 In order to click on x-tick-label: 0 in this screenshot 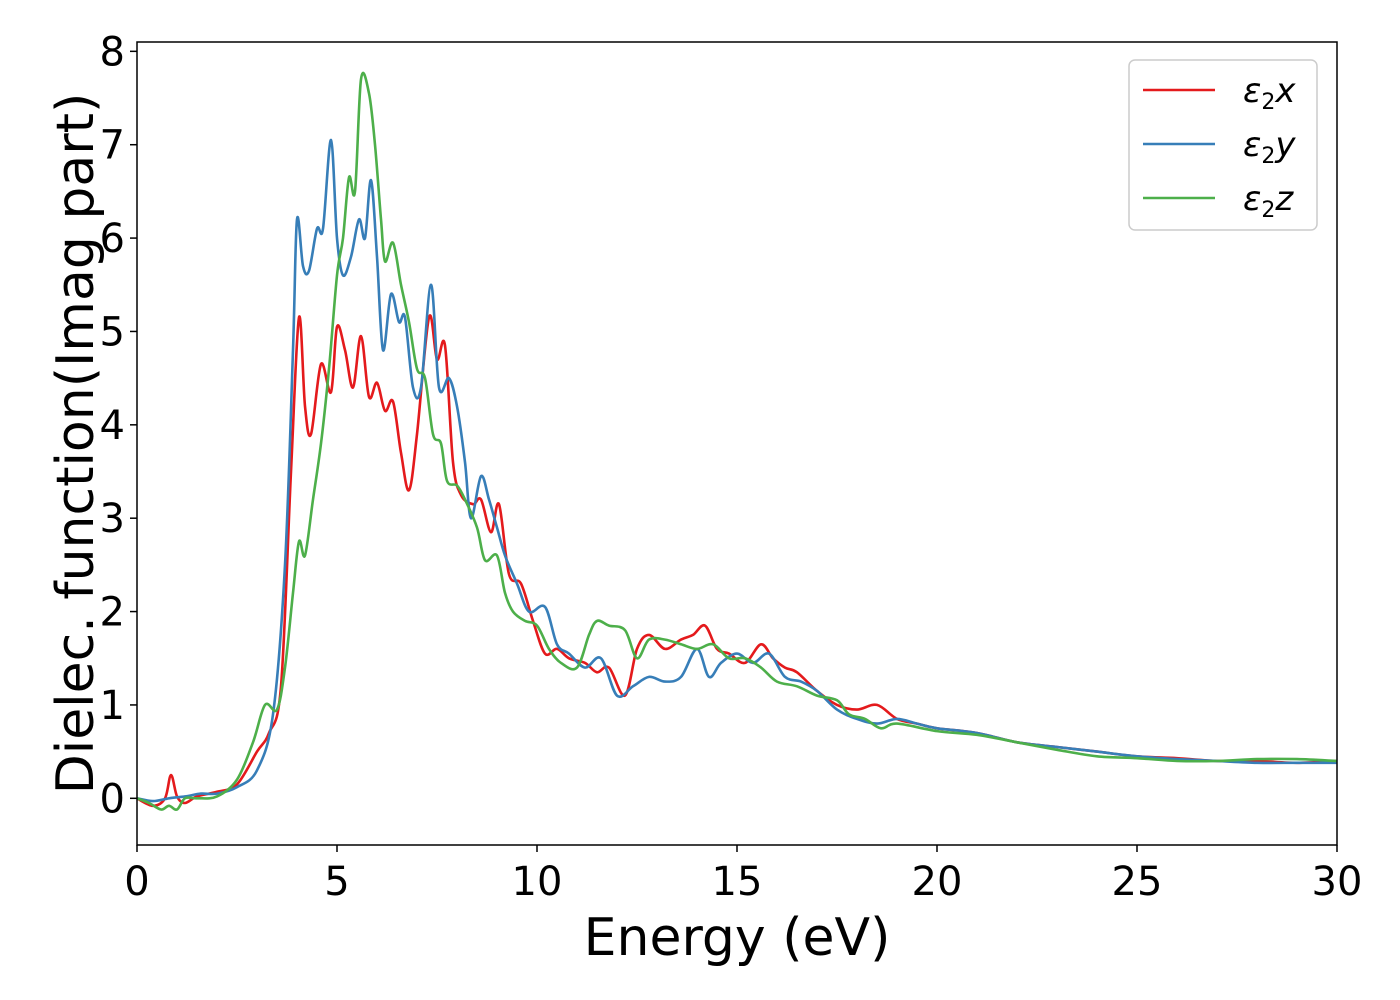, I will do `click(136, 882)`.